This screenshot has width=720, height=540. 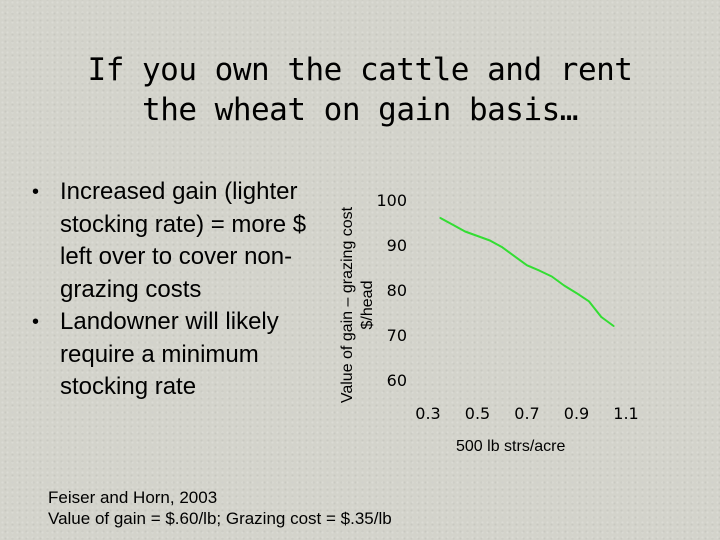 What do you see at coordinates (397, 290) in the screenshot?
I see `y-tick-label: 80` at bounding box center [397, 290].